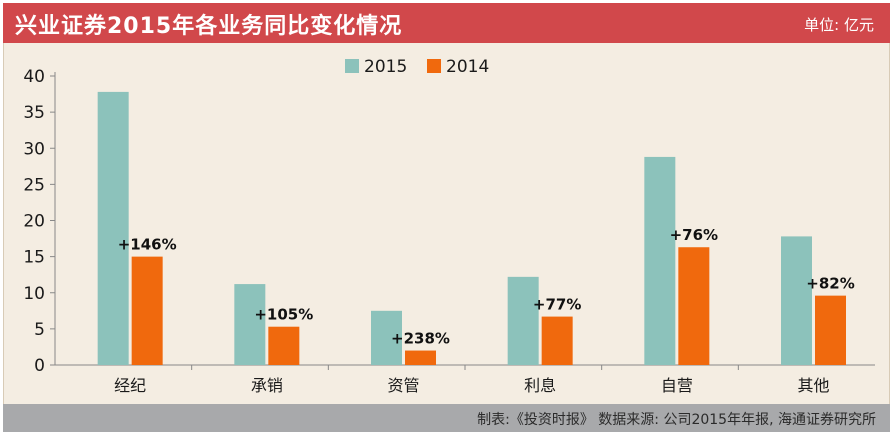 Image resolution: width=895 pixels, height=437 pixels. I want to click on growth-label: +77%, so click(557, 305).